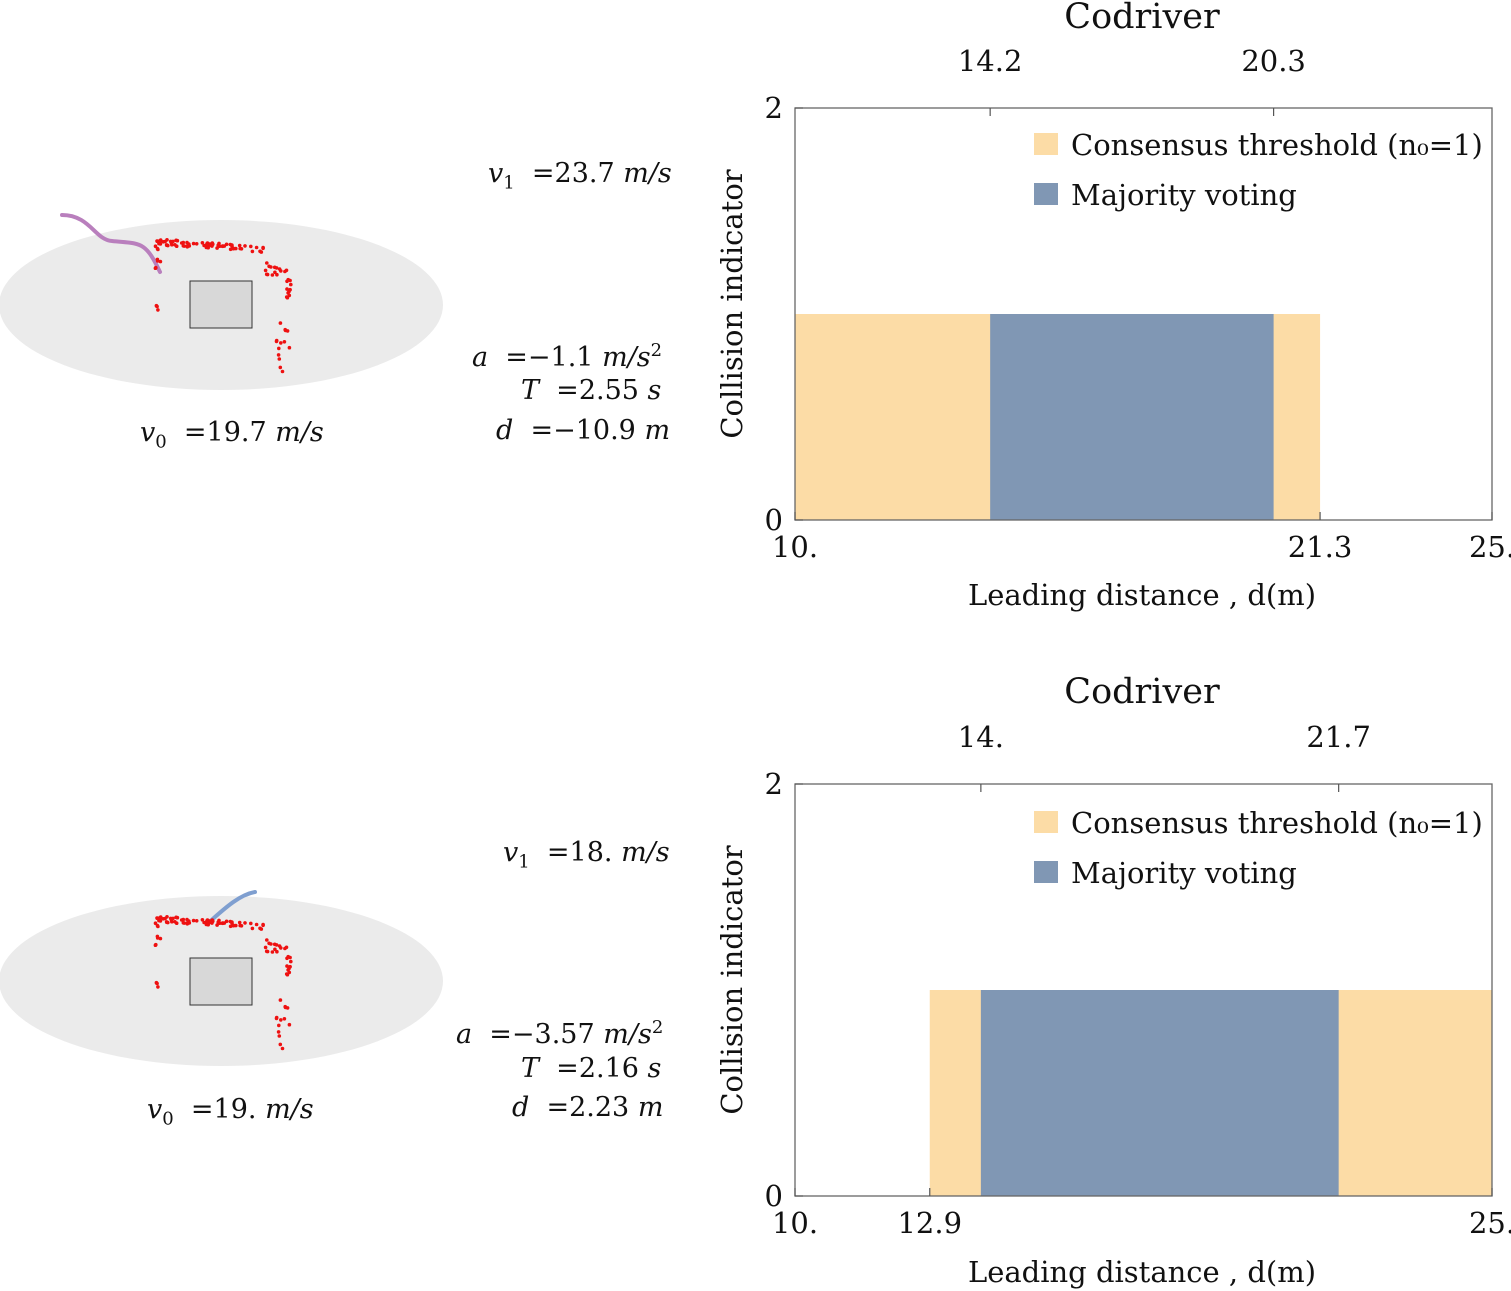  I want to click on y-tick-label: 0, so click(774, 520).